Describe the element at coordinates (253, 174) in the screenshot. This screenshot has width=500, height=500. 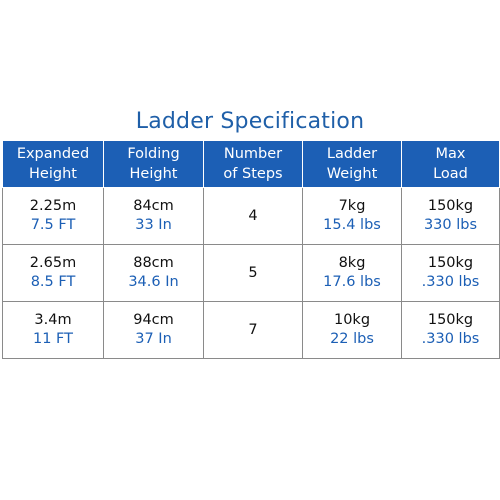
I see `header-line: of Steps` at that location.